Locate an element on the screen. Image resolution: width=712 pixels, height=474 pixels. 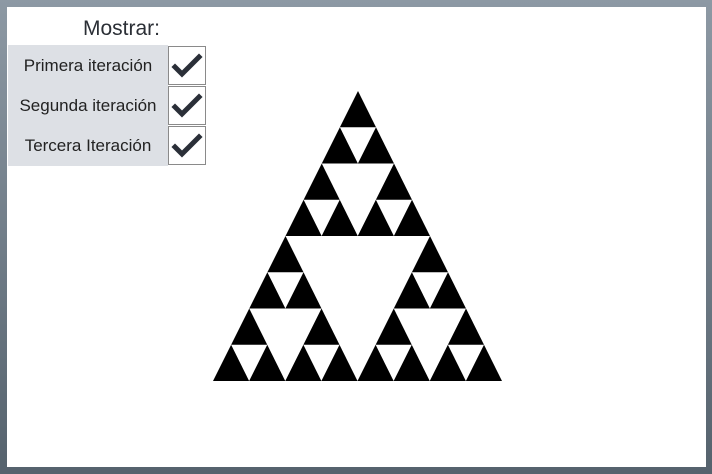
option-row-third-iteration: Tercera Iteración is located at coordinates (108, 146).